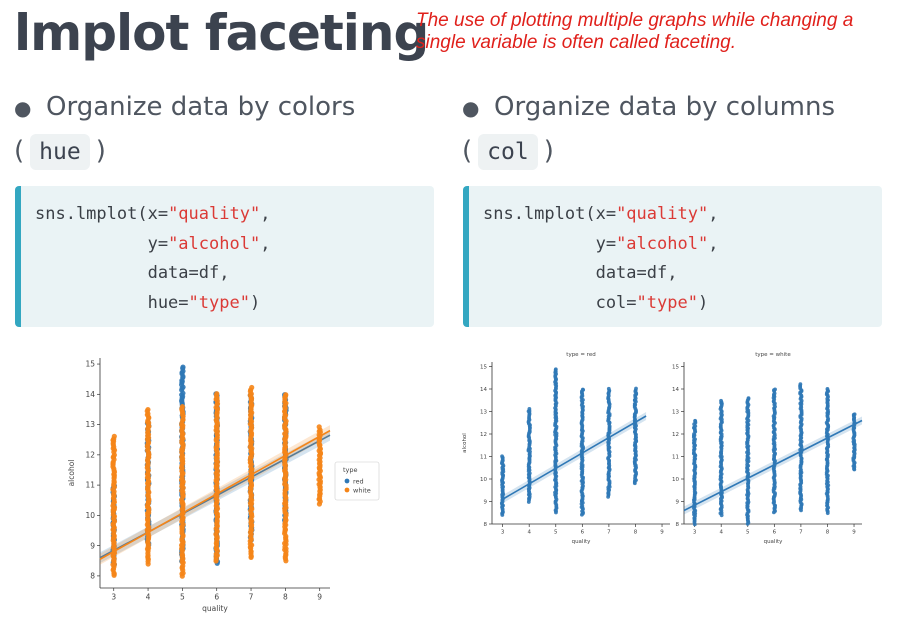  I want to click on chart-col-white: 3 4 5 6 7 8 9 8 9 10 11 12 13 14 15 quality type = white, so click(767, 448).